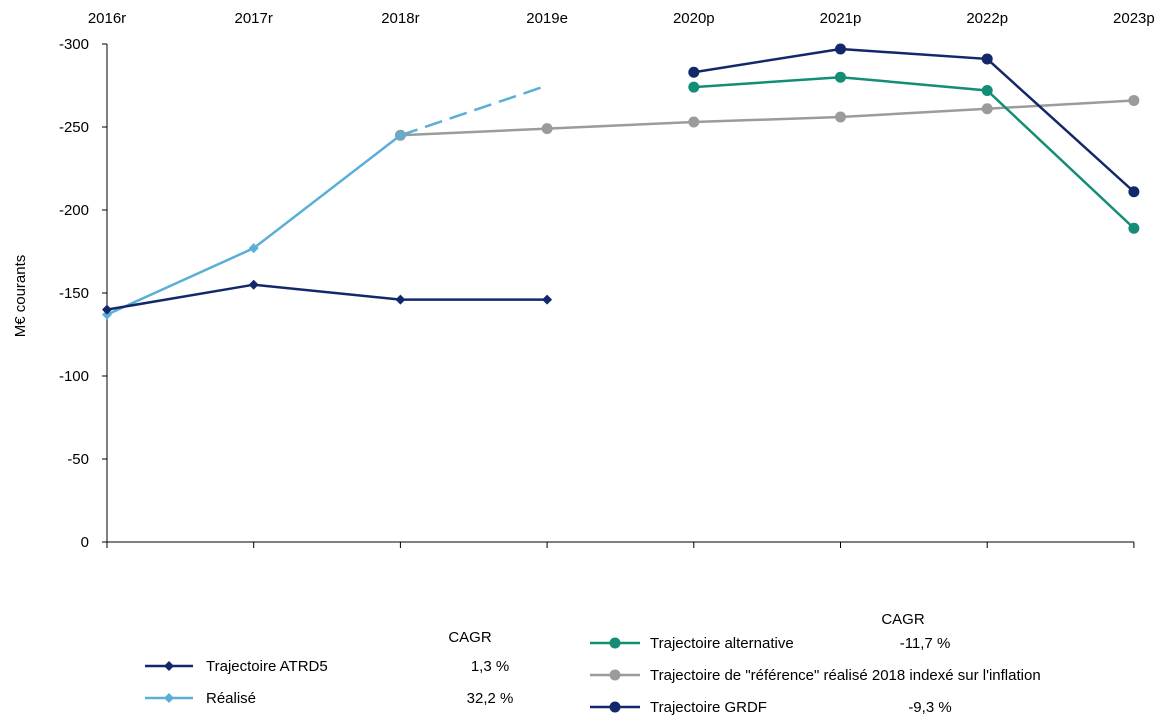  What do you see at coordinates (473, 110) in the screenshot?
I see `series-line-dashed` at bounding box center [473, 110].